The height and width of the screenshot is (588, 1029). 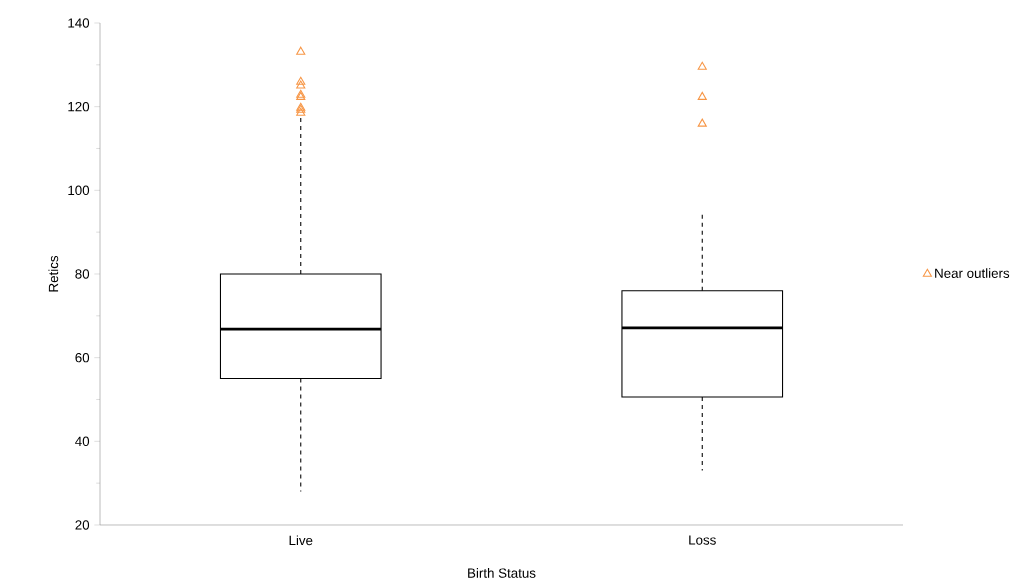 What do you see at coordinates (502, 573) in the screenshot?
I see `x-axis-title: Birth Status` at bounding box center [502, 573].